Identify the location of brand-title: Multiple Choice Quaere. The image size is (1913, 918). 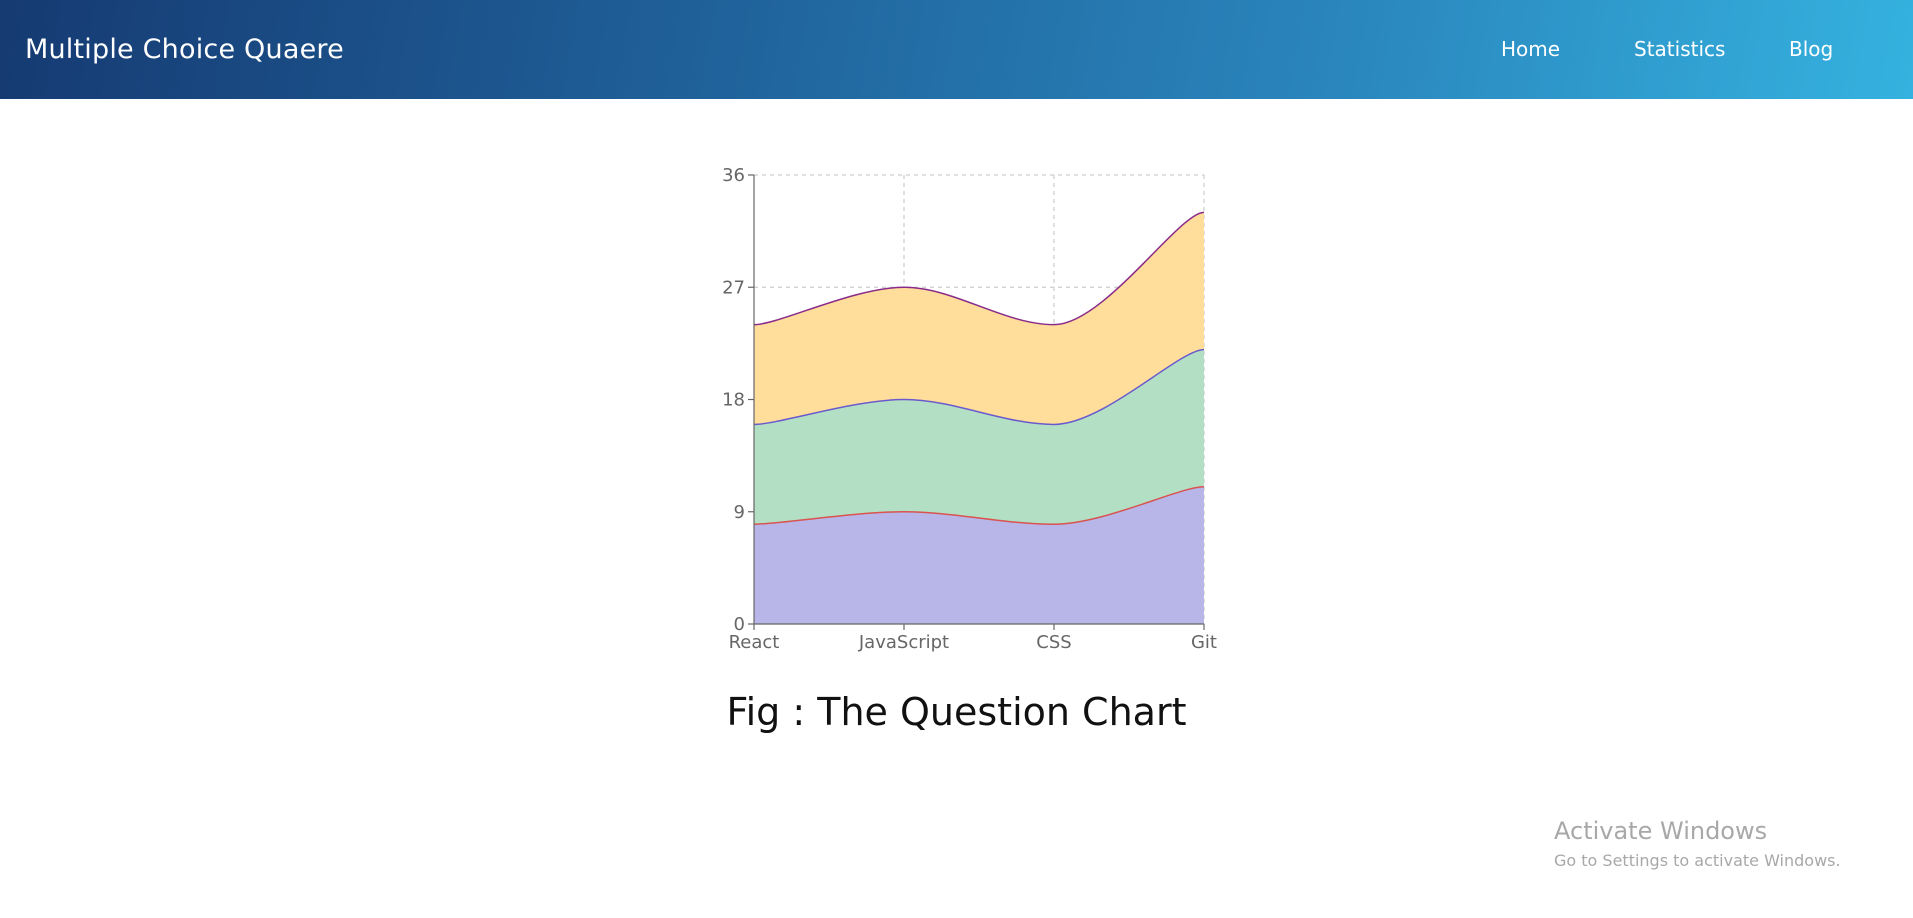
(184, 49).